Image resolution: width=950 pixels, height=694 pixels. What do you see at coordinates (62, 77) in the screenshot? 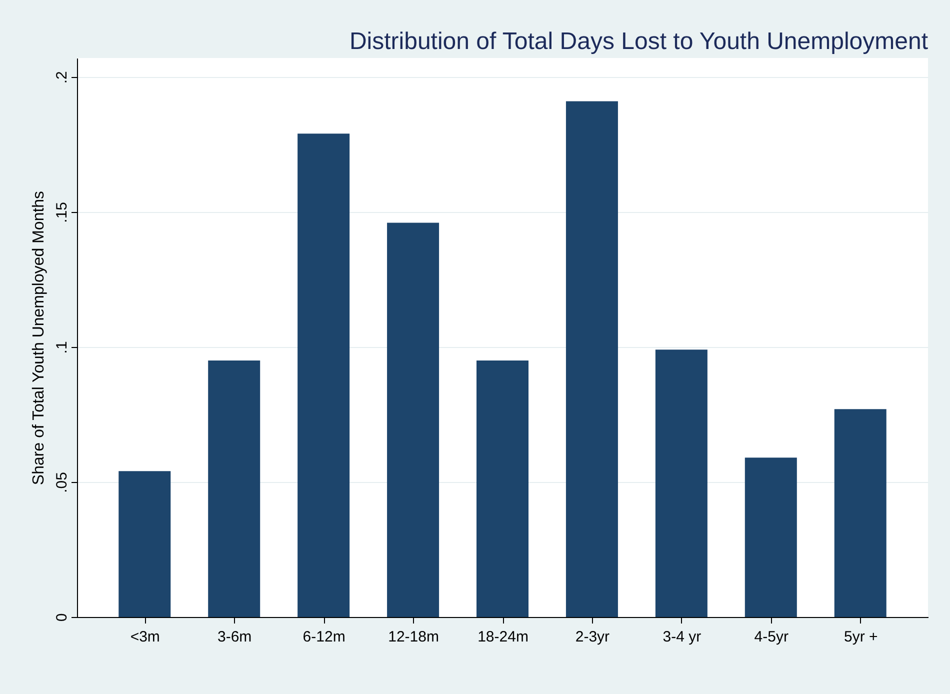
I see `y-tick-label: .2` at bounding box center [62, 77].